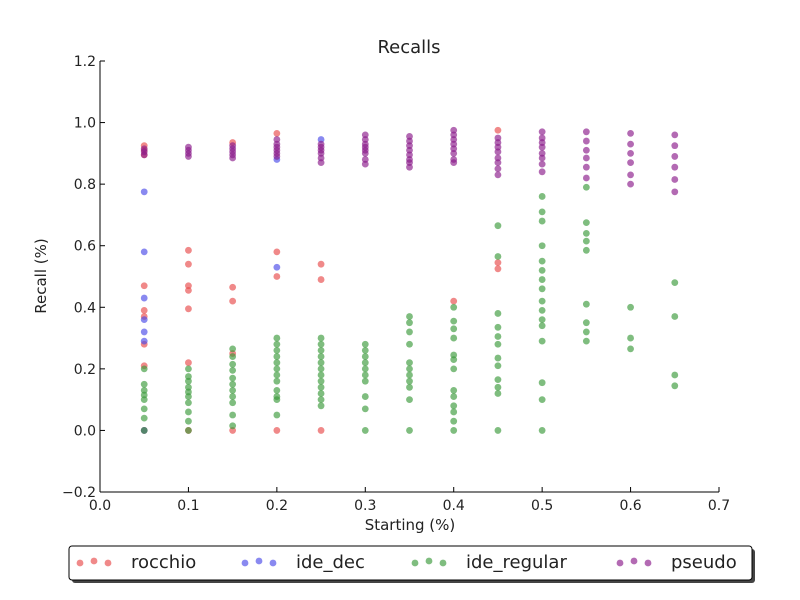 The image size is (800, 600). What do you see at coordinates (85, 308) in the screenshot?
I see `y-tick-label: 0.4` at bounding box center [85, 308].